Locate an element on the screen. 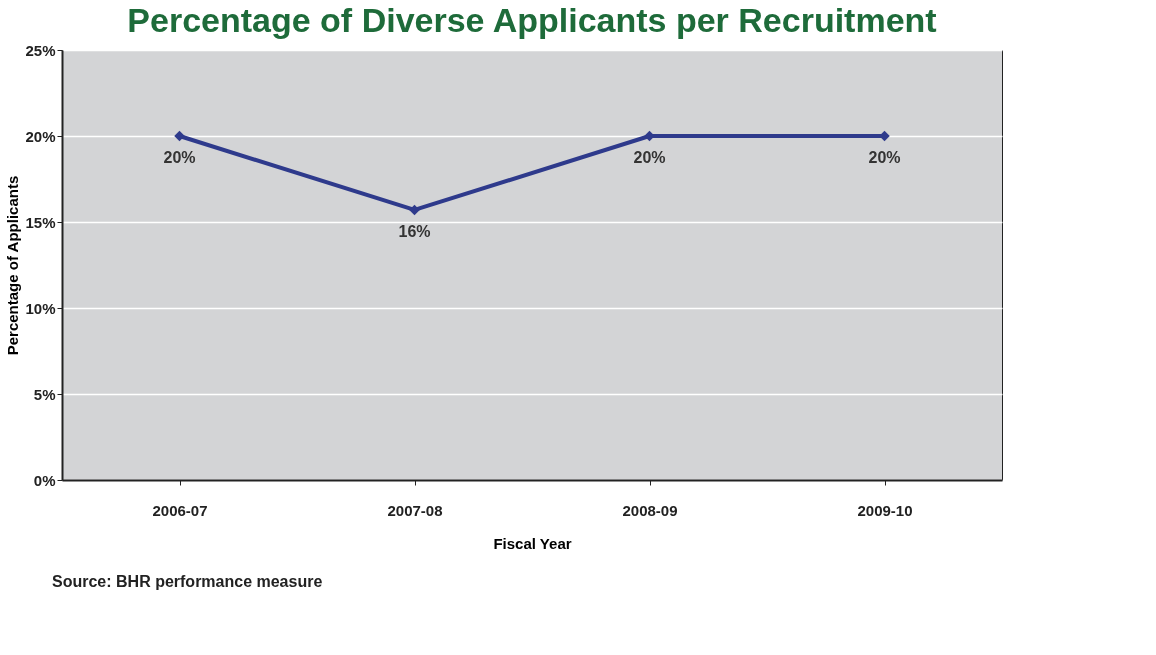 The width and height of the screenshot is (1156, 655). chart-title: Percentage of Diverse Applicants per Recruitment is located at coordinates (532, 20).